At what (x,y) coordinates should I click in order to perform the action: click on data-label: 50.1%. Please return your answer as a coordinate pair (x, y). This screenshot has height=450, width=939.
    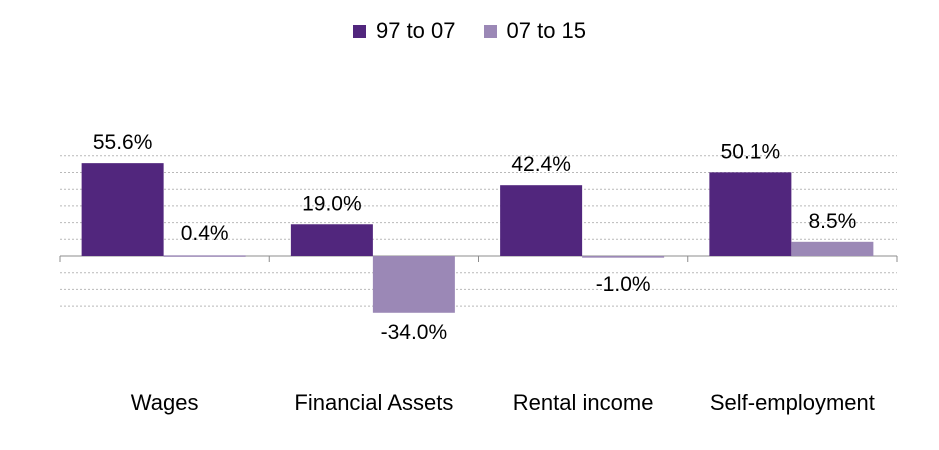
    Looking at the image, I should click on (751, 151).